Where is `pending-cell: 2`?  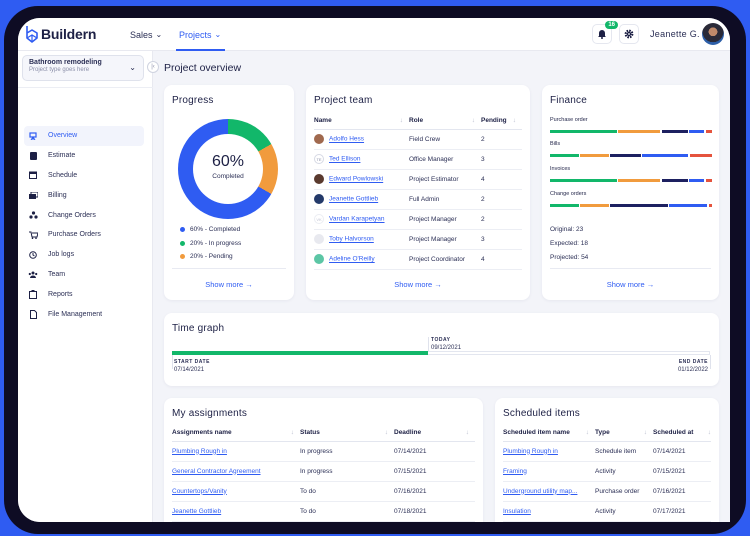
pending-cell: 2 is located at coordinates (501, 199).